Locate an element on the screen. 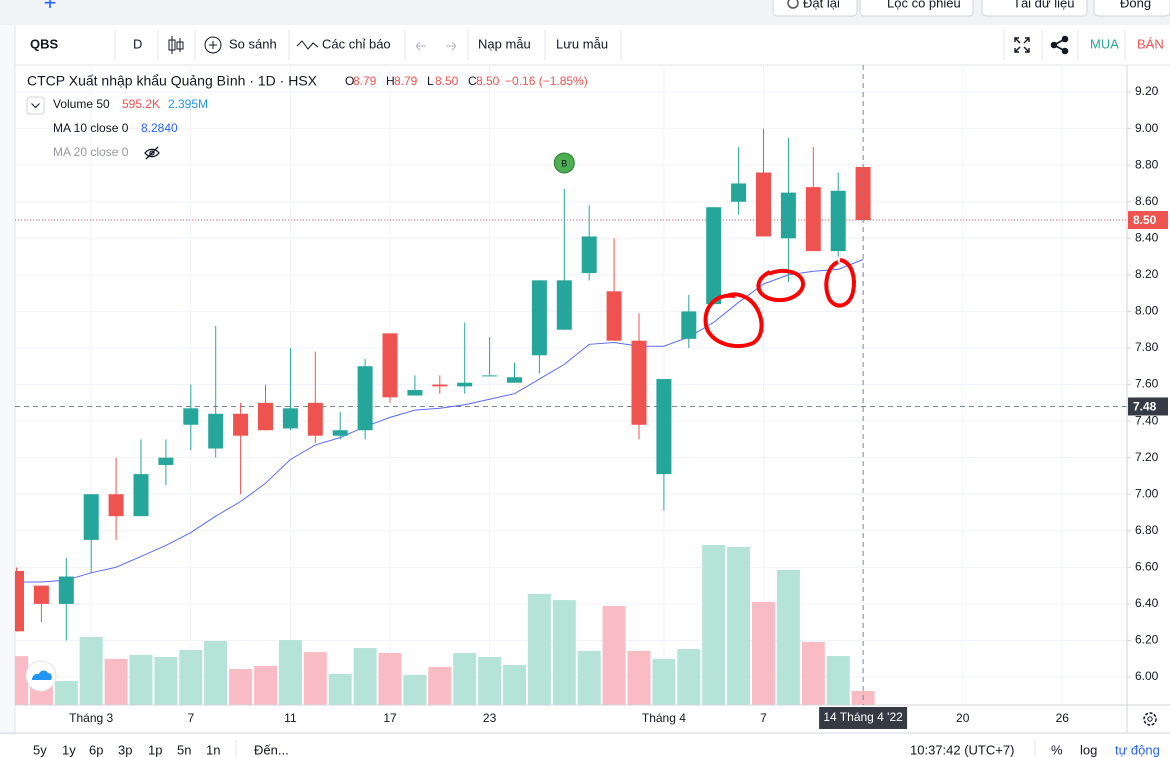 The width and height of the screenshot is (1170, 757). collapse-button is located at coordinates (35, 105).